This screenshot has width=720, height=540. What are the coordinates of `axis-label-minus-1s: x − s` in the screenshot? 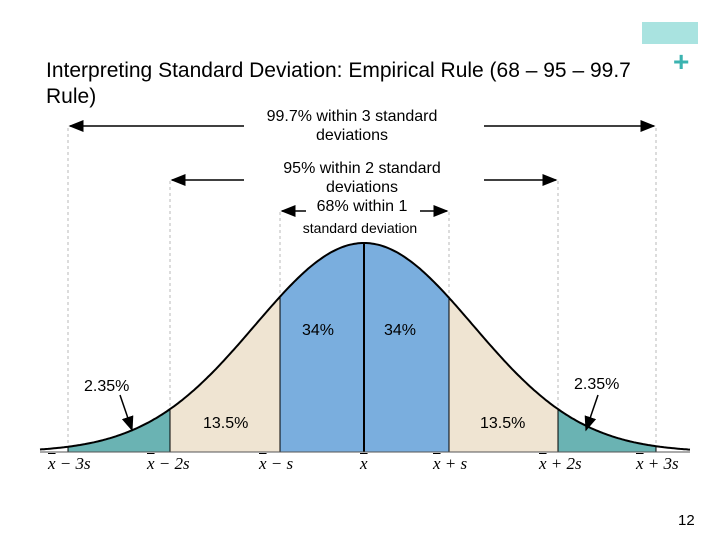 It's located at (276, 464).